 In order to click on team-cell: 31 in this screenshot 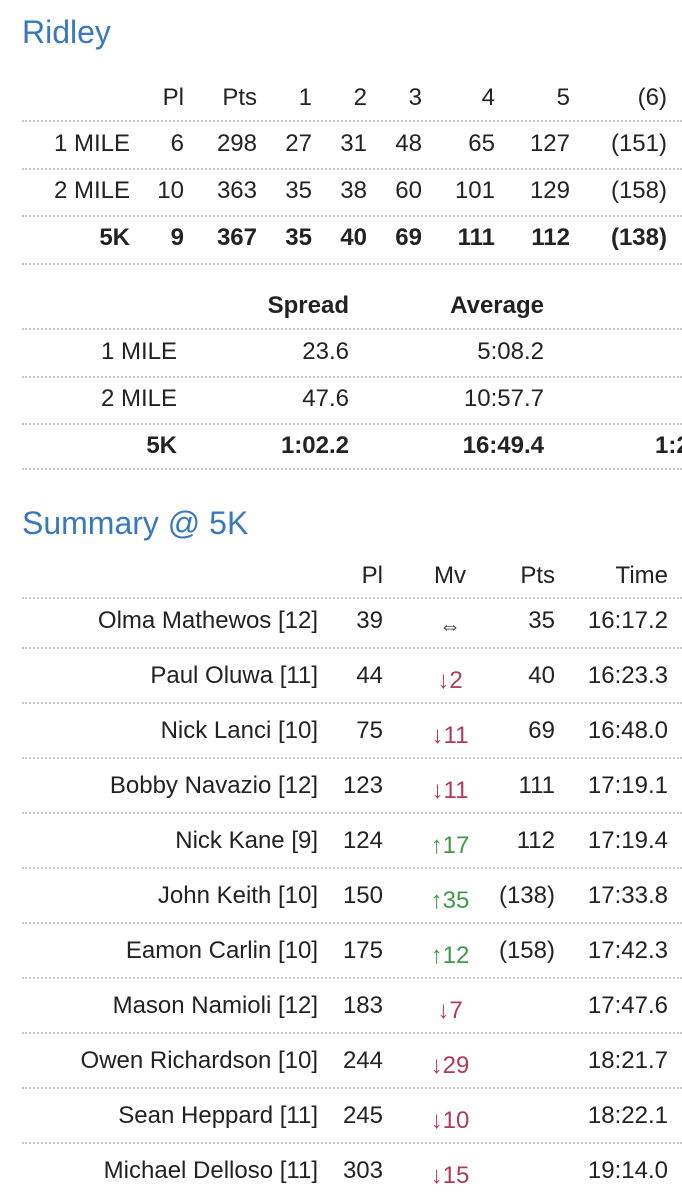, I will do `click(353, 143)`.